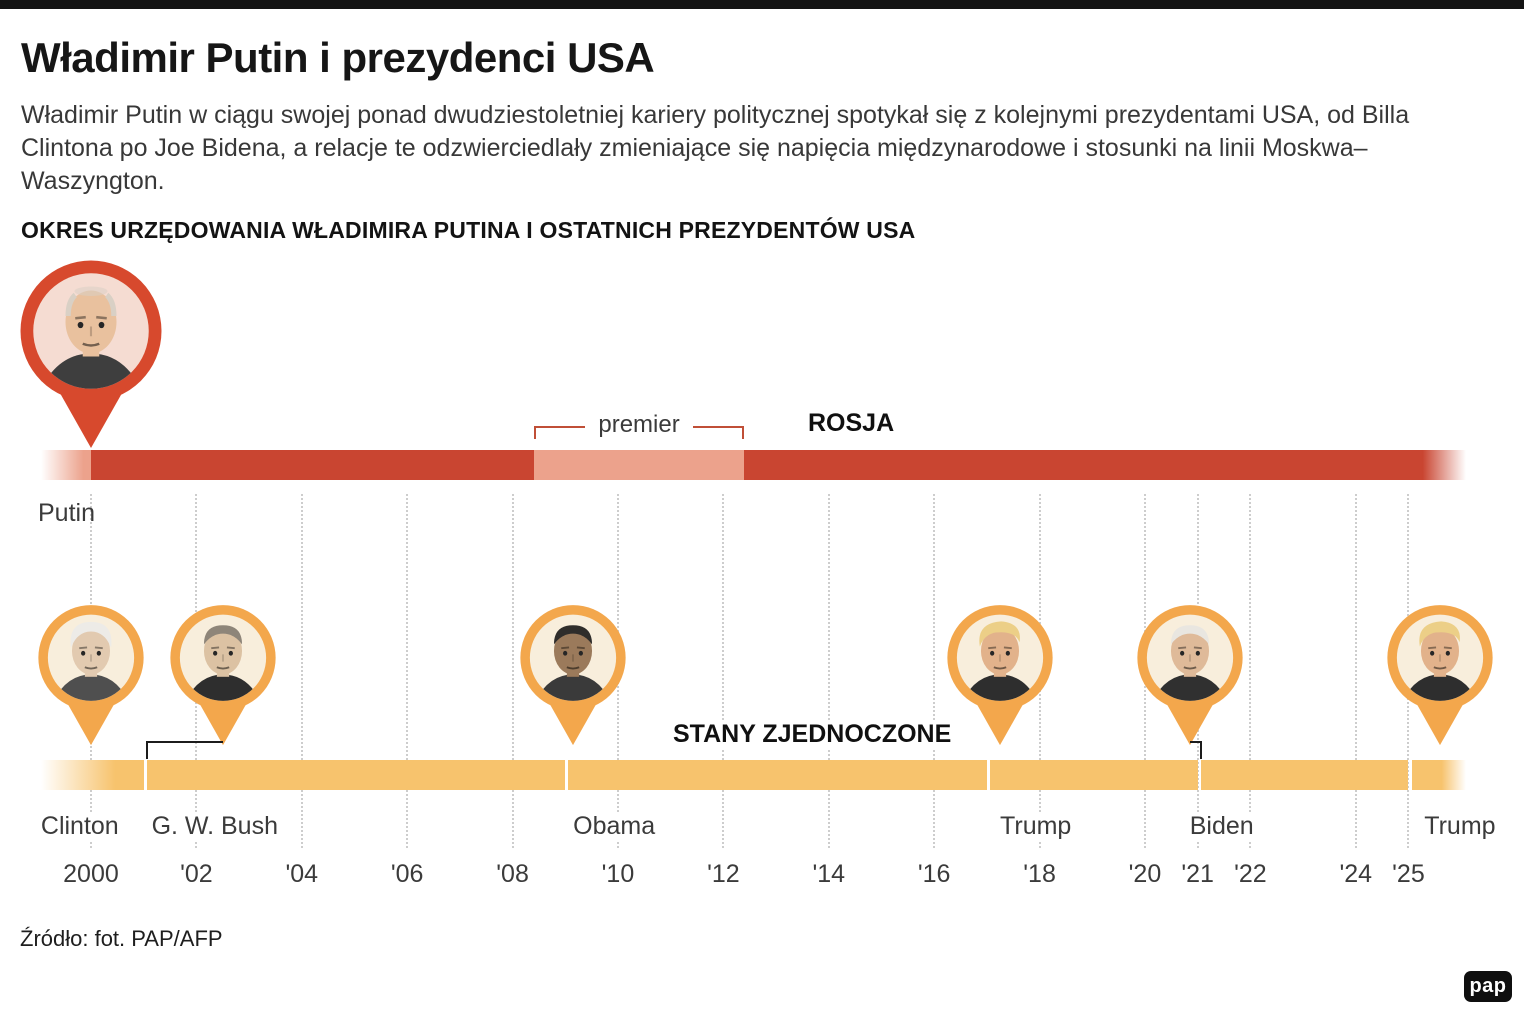  Describe the element at coordinates (512, 874) in the screenshot. I see `year-tick-label: '08` at that location.